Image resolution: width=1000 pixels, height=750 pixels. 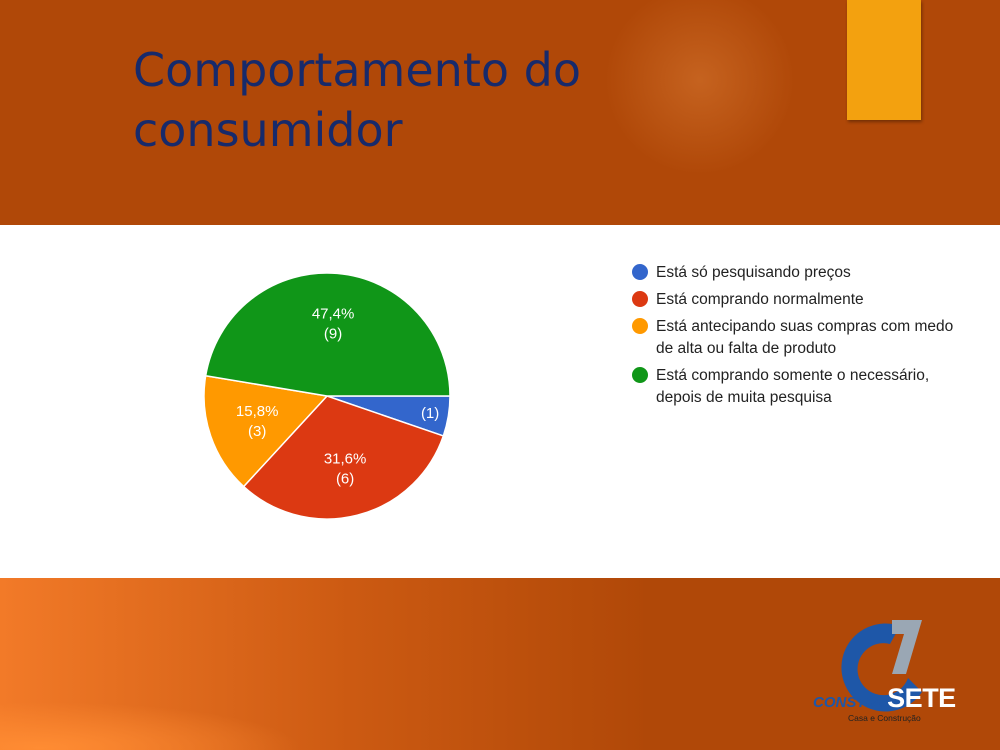 I want to click on construsete-logo, so click(x=881, y=666).